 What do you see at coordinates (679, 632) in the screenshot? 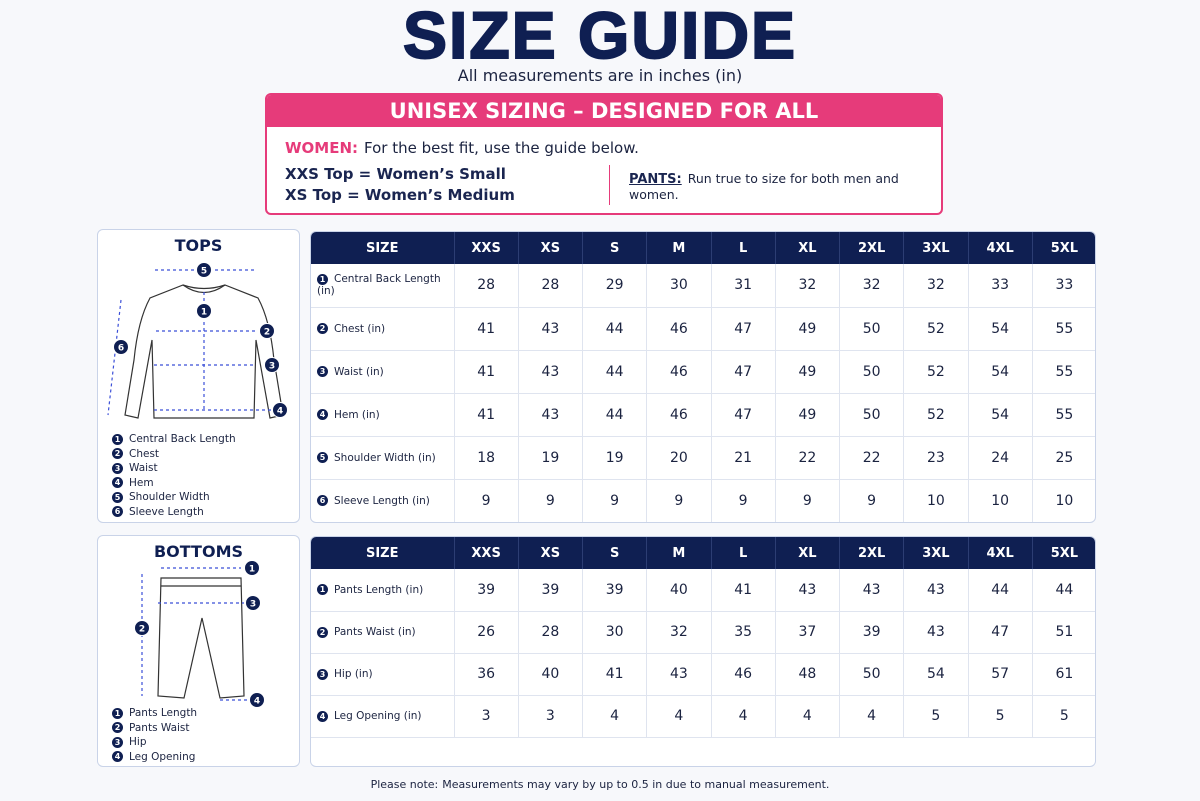
I see `value-cell: 32` at bounding box center [679, 632].